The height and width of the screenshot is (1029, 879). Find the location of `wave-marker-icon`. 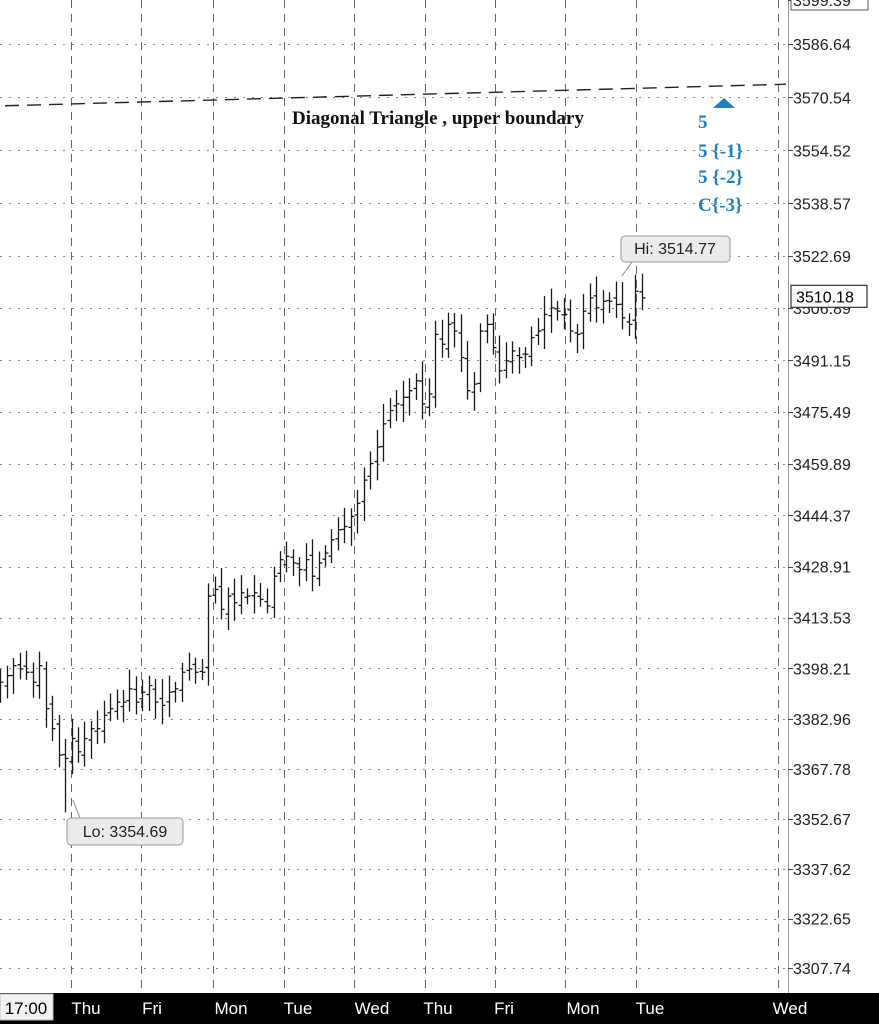

wave-marker-icon is located at coordinates (724, 103).